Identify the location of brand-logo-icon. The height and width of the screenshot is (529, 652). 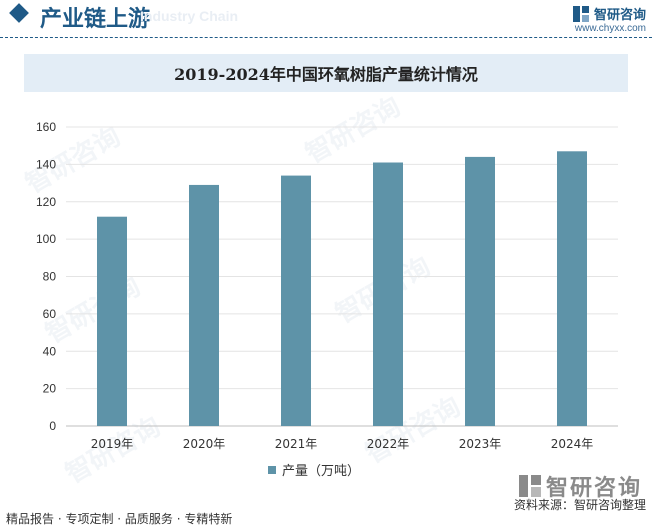
(580, 13).